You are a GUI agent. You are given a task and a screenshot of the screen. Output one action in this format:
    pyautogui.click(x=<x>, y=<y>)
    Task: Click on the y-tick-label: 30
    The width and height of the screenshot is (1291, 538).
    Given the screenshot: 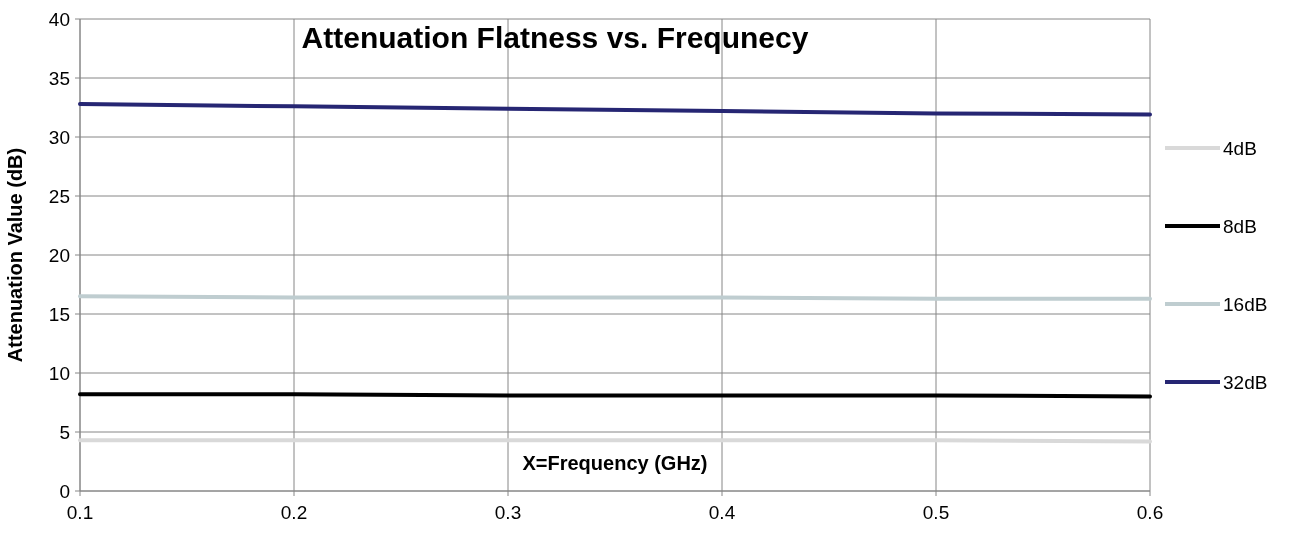 What is the action you would take?
    pyautogui.click(x=59, y=137)
    